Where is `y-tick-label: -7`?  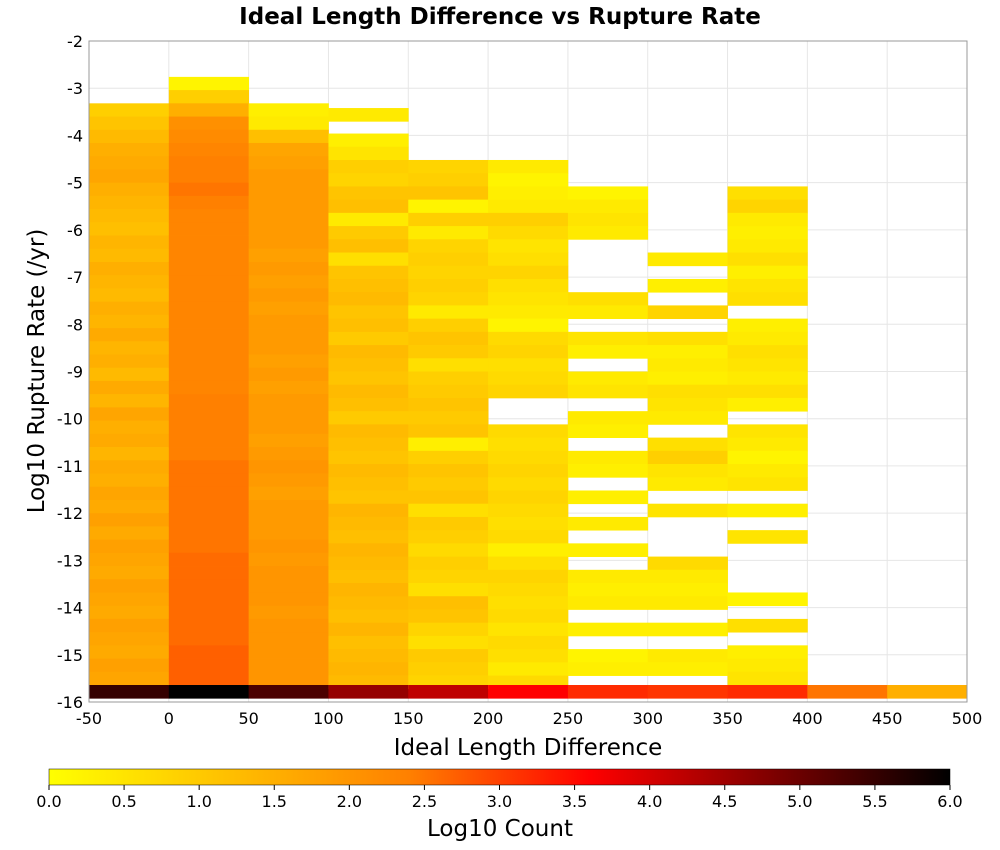
y-tick-label: -7 is located at coordinates (75, 277).